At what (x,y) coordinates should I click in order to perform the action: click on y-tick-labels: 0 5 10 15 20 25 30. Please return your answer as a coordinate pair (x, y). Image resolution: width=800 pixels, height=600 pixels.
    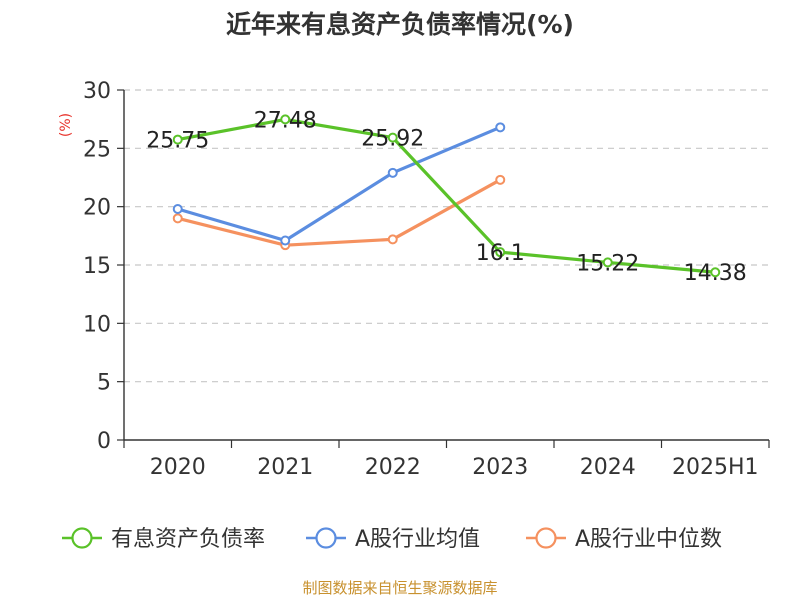
    Looking at the image, I should click on (97, 266).